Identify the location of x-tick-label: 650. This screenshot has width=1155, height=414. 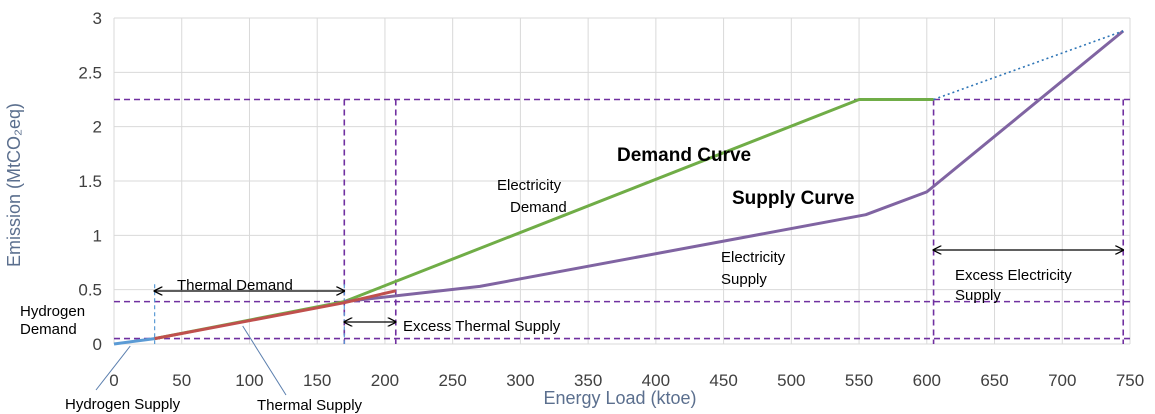
(994, 380).